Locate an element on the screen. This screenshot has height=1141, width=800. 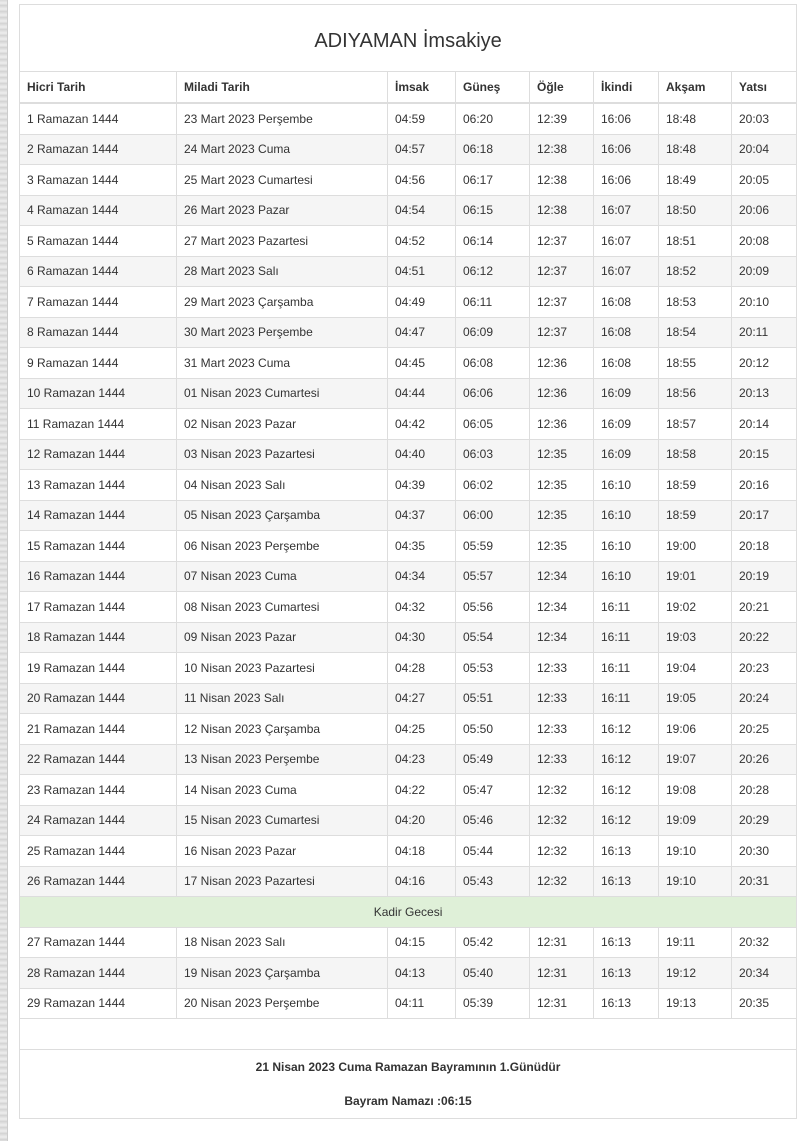
cell-yatsi: 20:03 is located at coordinates (764, 118).